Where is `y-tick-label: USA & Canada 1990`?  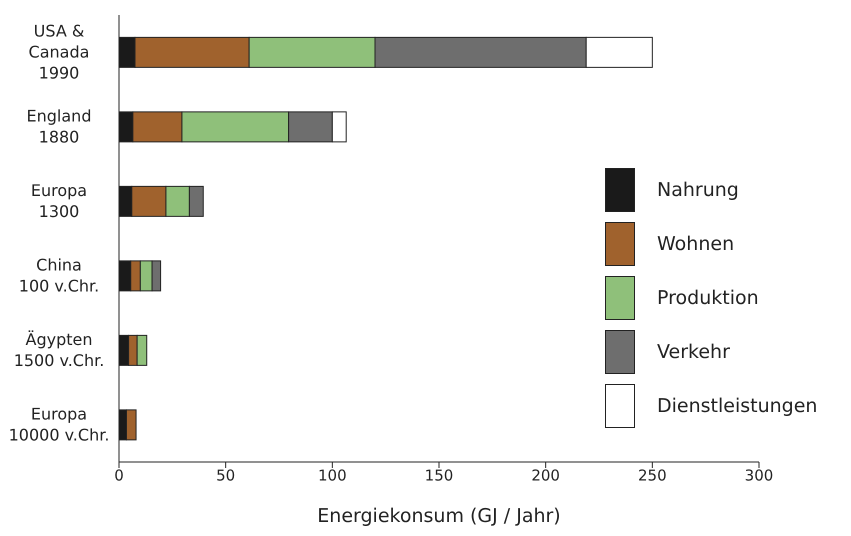
y-tick-label: USA & Canada 1990 is located at coordinates (59, 51).